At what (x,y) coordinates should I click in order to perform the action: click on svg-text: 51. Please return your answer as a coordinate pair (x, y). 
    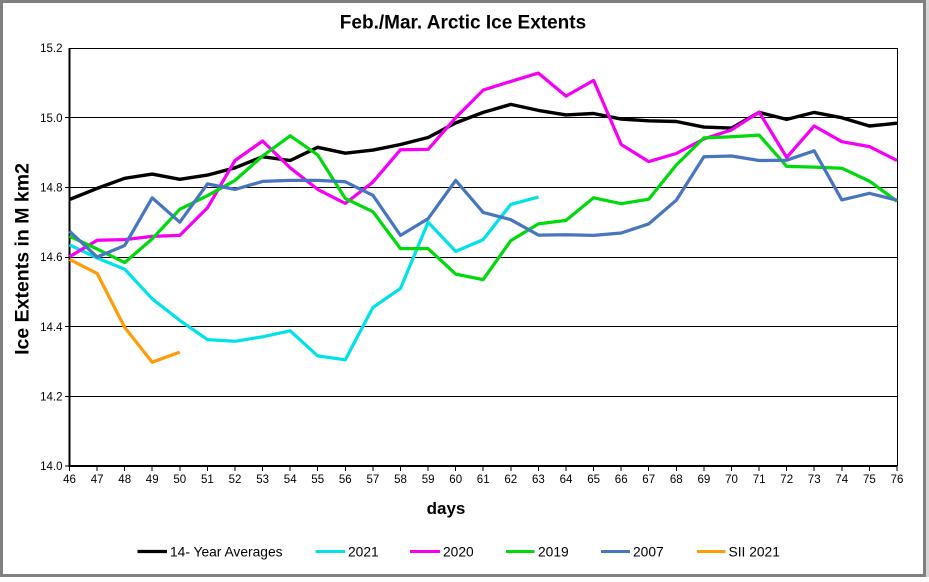
    Looking at the image, I should click on (207, 480).